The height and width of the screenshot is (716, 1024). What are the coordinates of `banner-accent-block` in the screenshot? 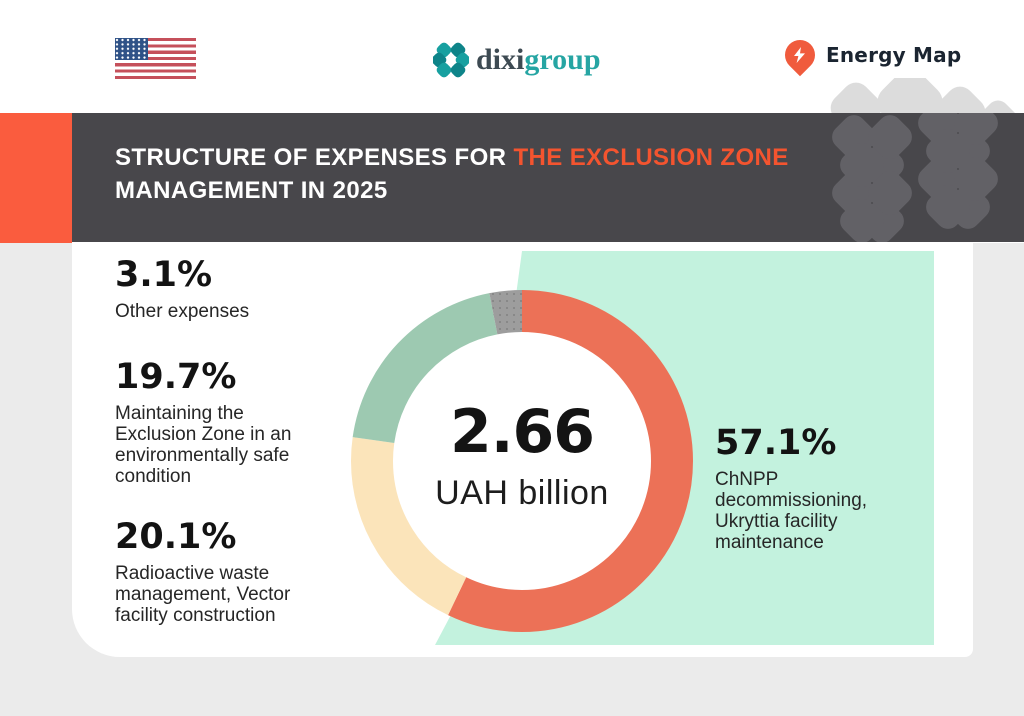 It's located at (36, 178).